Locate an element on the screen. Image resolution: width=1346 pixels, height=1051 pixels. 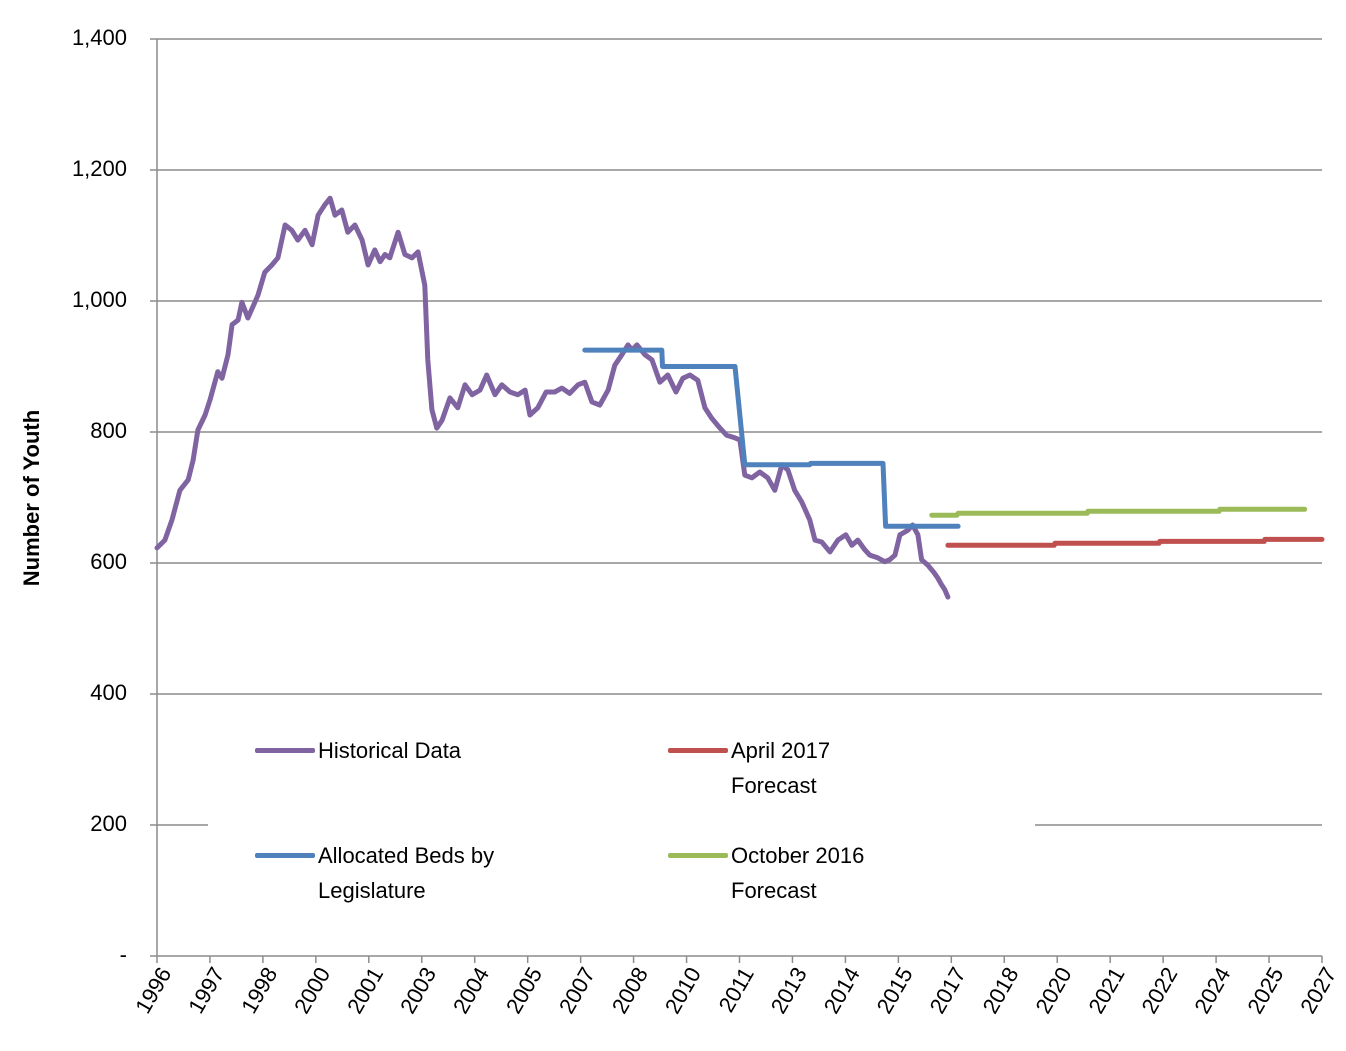
x-tick-label: 2013 is located at coordinates (789, 990).